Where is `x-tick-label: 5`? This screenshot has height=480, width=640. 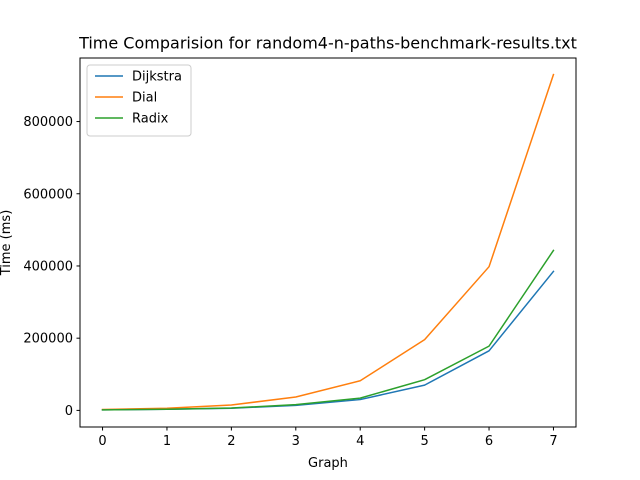 x-tick-label: 5 is located at coordinates (424, 441).